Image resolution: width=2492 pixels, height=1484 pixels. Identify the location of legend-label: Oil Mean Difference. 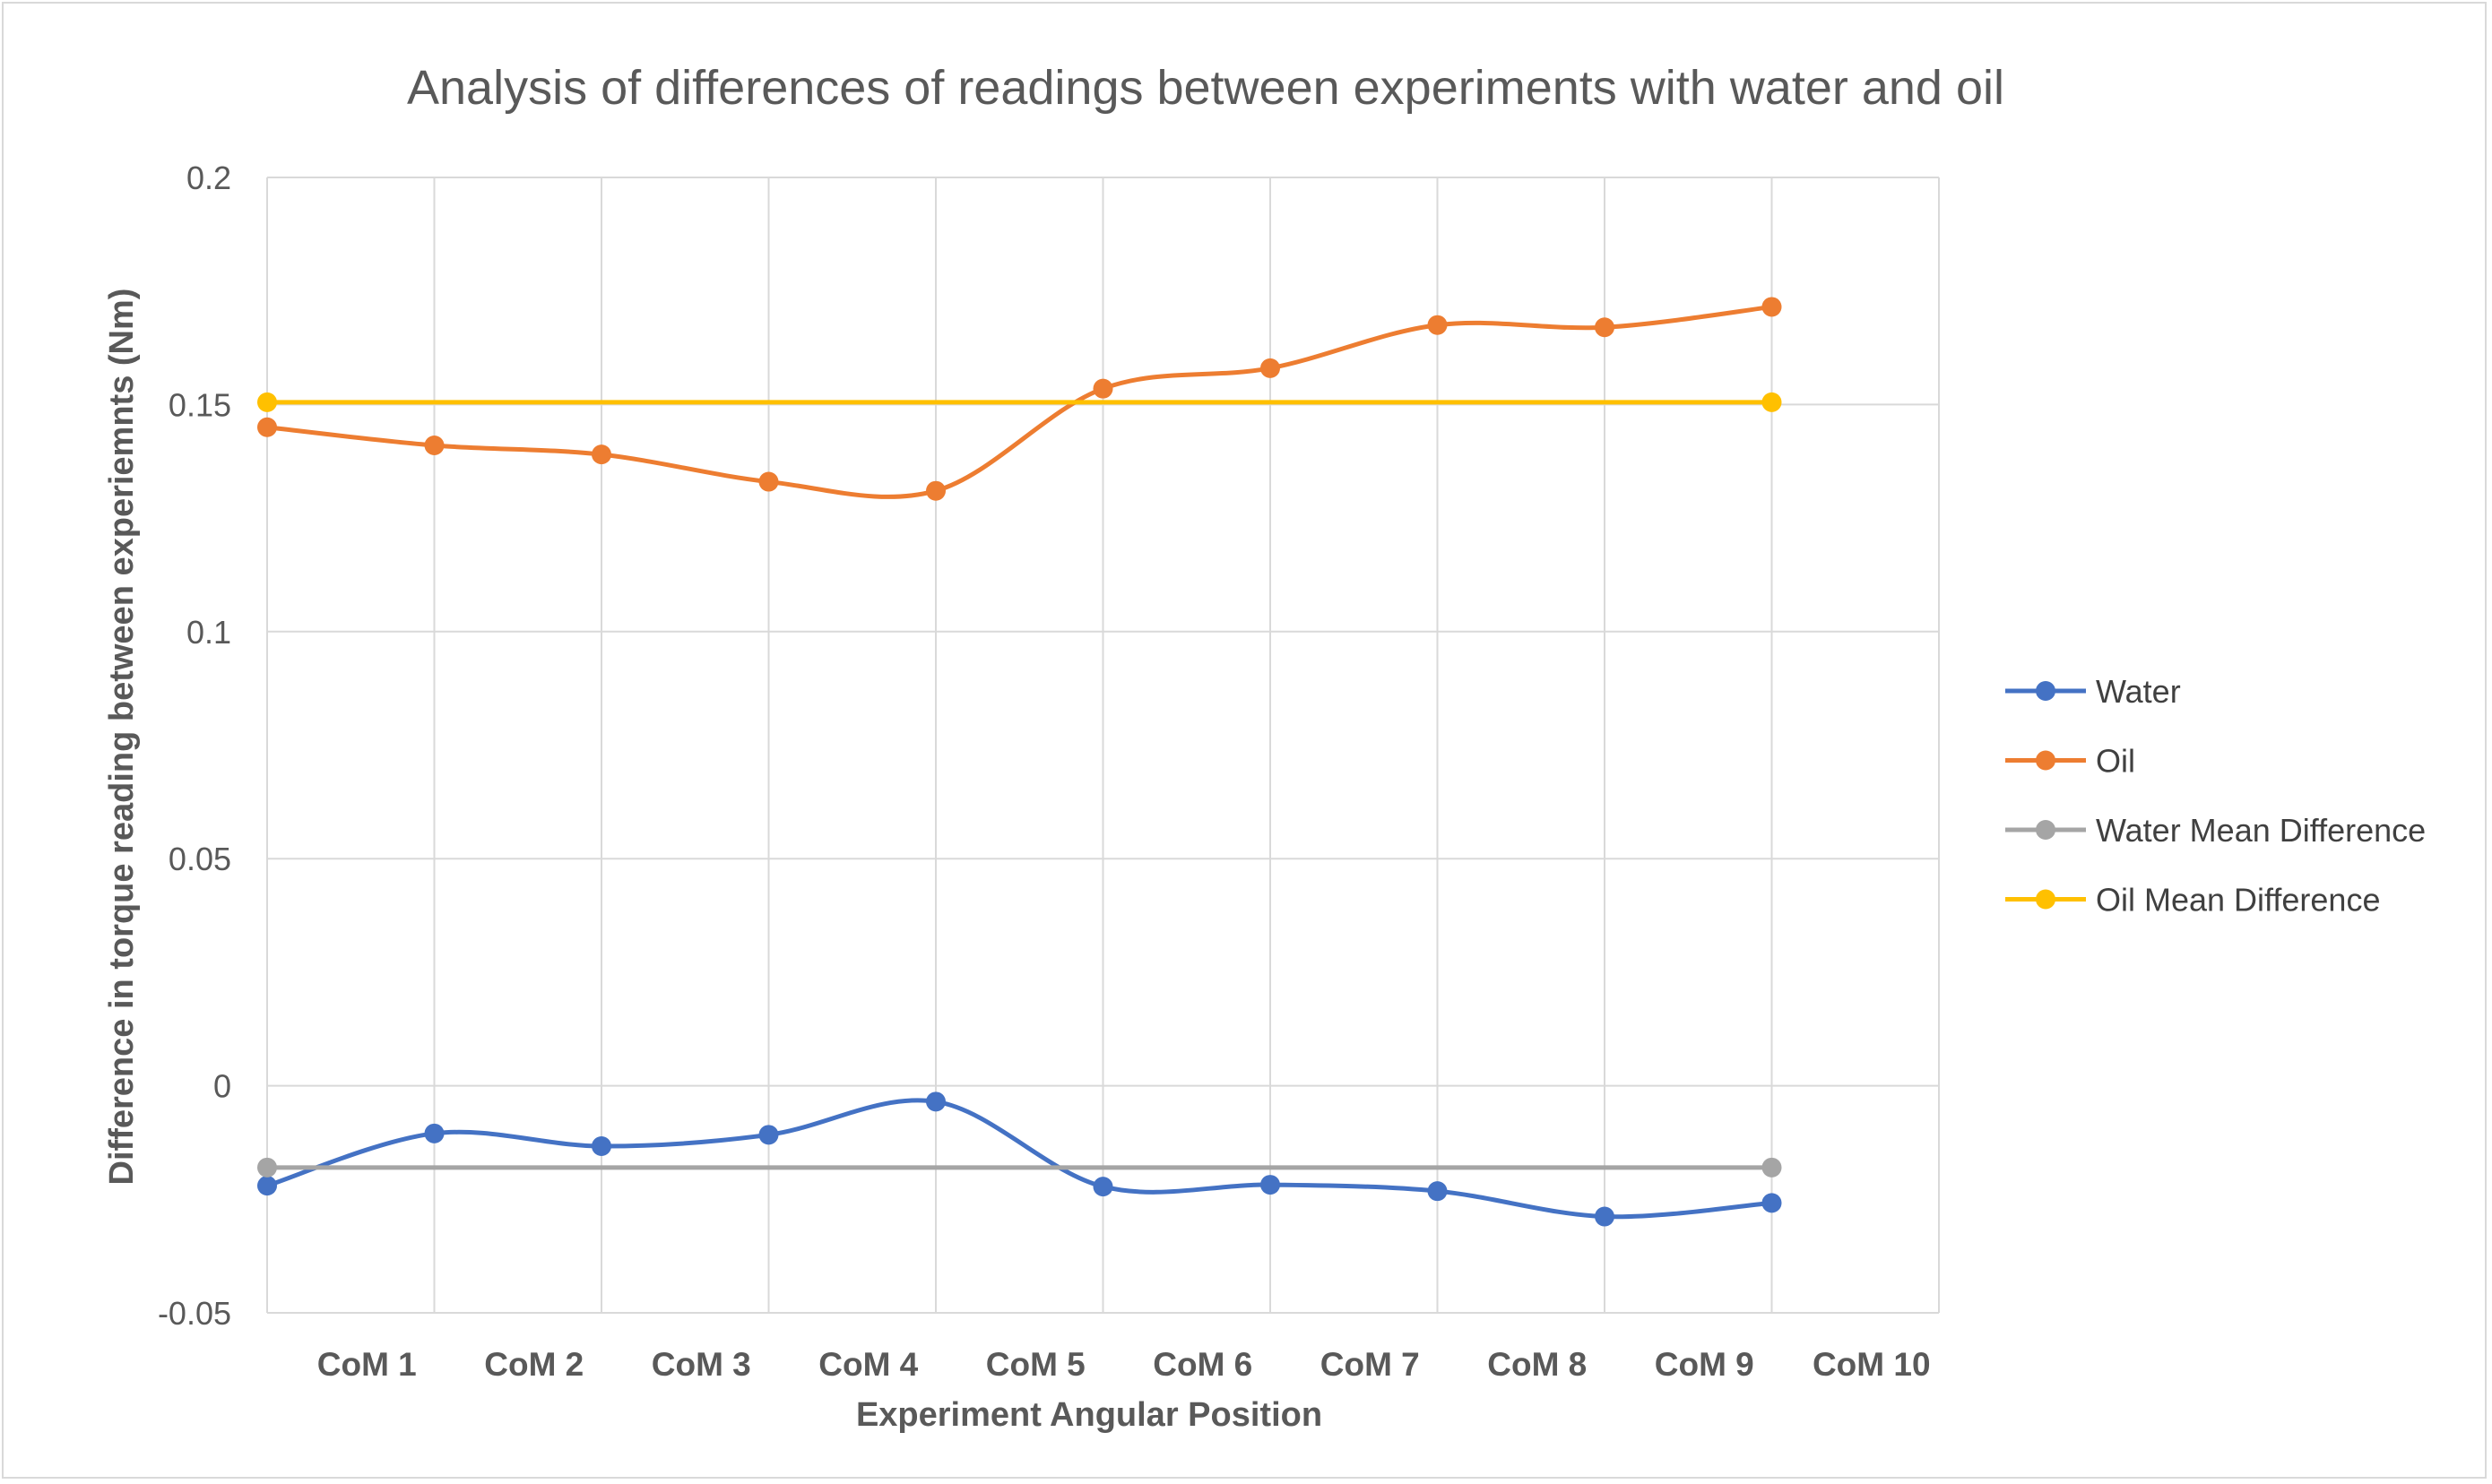
(2238, 900).